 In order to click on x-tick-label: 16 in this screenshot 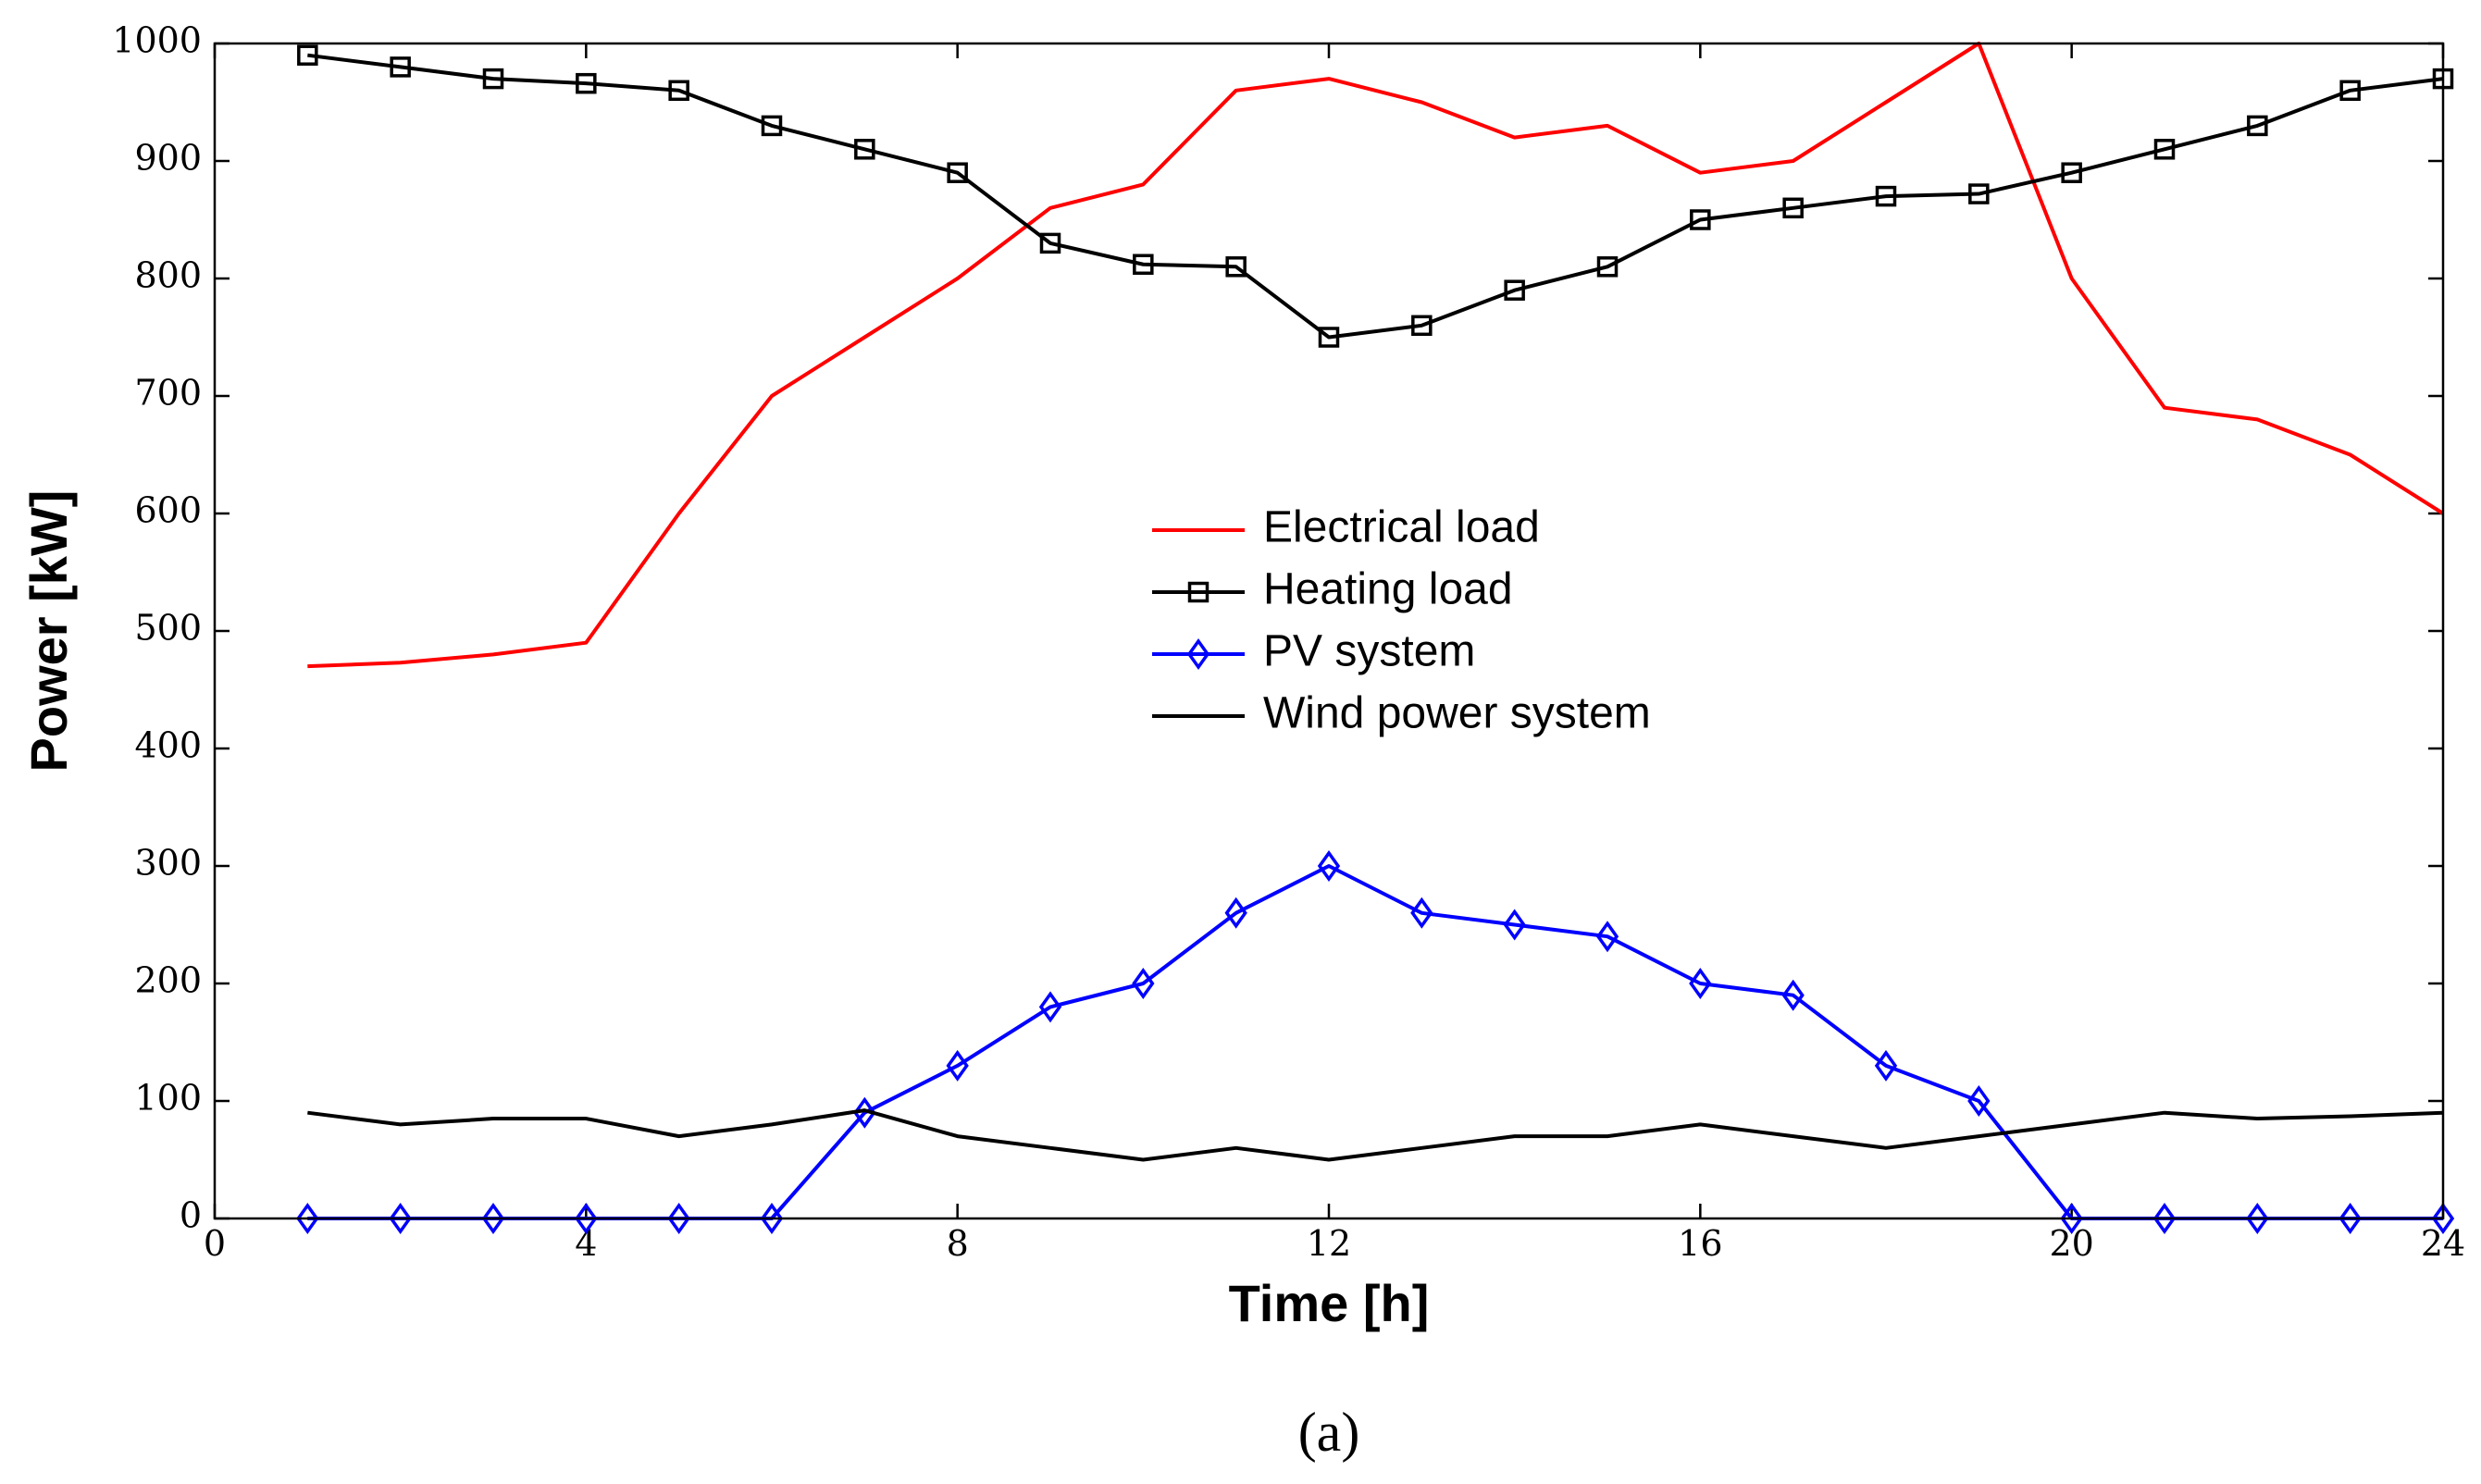, I will do `click(1700, 1244)`.